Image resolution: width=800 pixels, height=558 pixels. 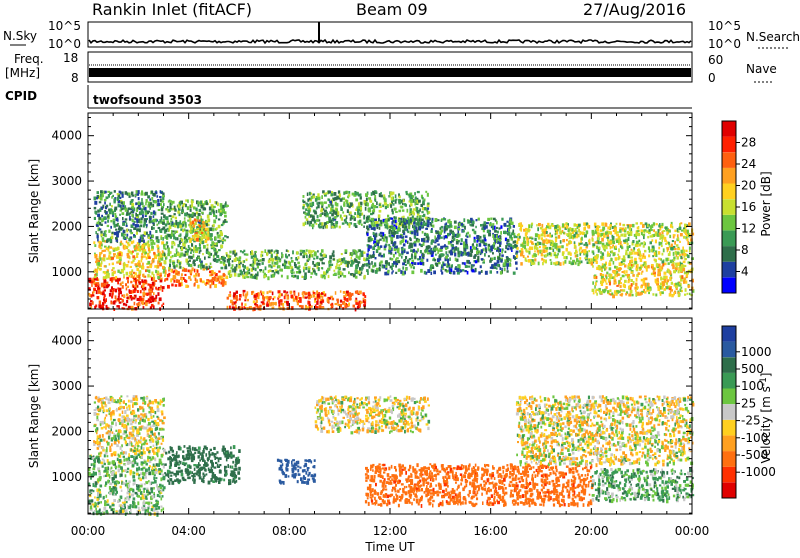 I want to click on nave-label: Nave, so click(x=761, y=69).